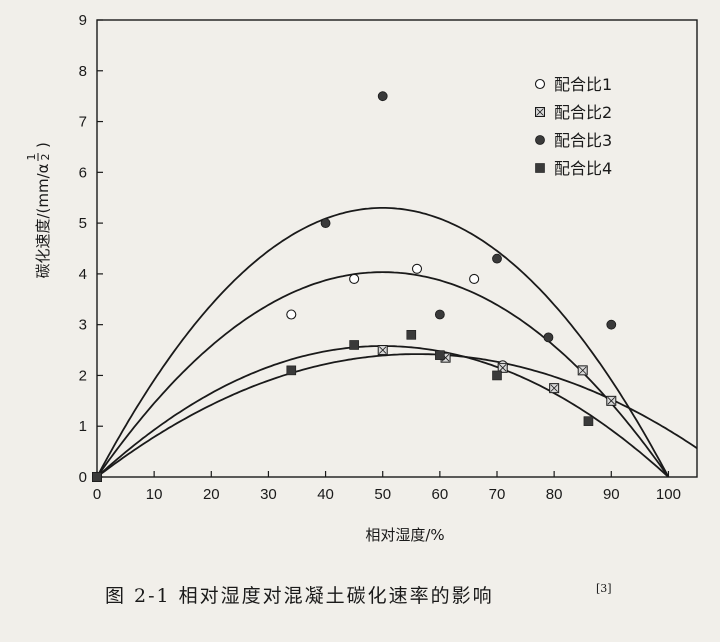 This screenshot has height=642, width=720. Describe the element at coordinates (83, 375) in the screenshot. I see `y-tick-label: 2` at that location.